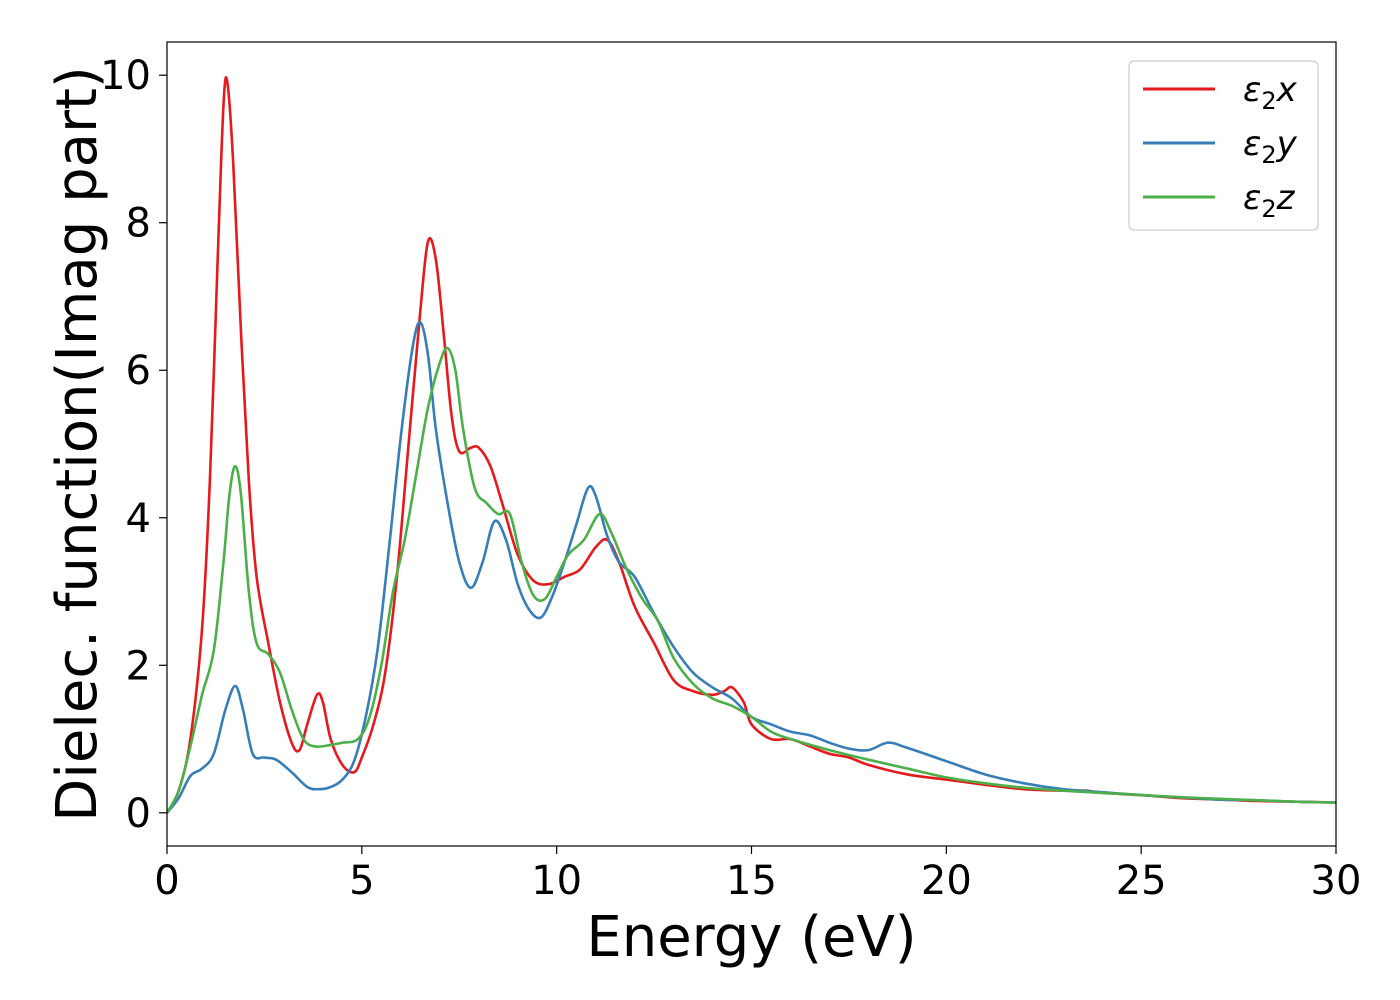 The image size is (1400, 1000). I want to click on y-axis: 0 2 4 6 8 10, so click(133, 445).